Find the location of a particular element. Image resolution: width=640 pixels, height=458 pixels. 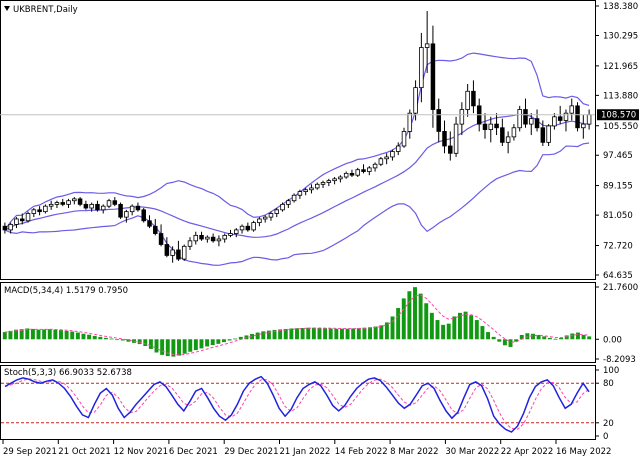

price-tick-label: 81.050 is located at coordinates (618, 216).